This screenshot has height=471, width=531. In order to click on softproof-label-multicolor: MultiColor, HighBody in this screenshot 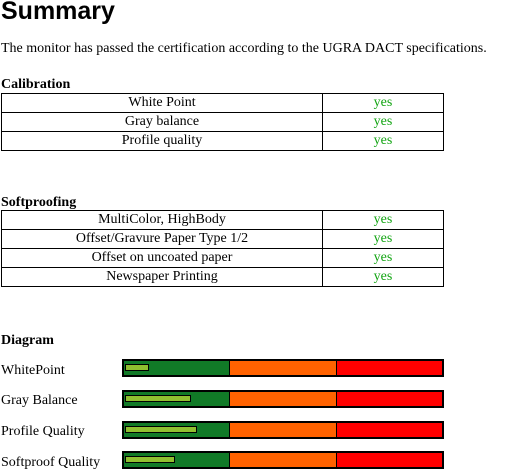, I will do `click(162, 220)`.